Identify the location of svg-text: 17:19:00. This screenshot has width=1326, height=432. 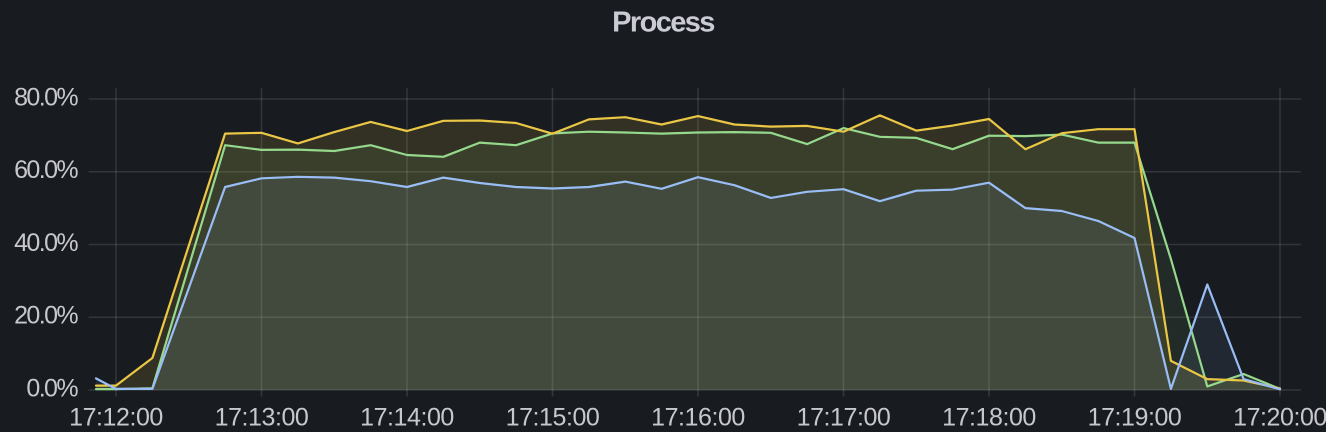
(1135, 418).